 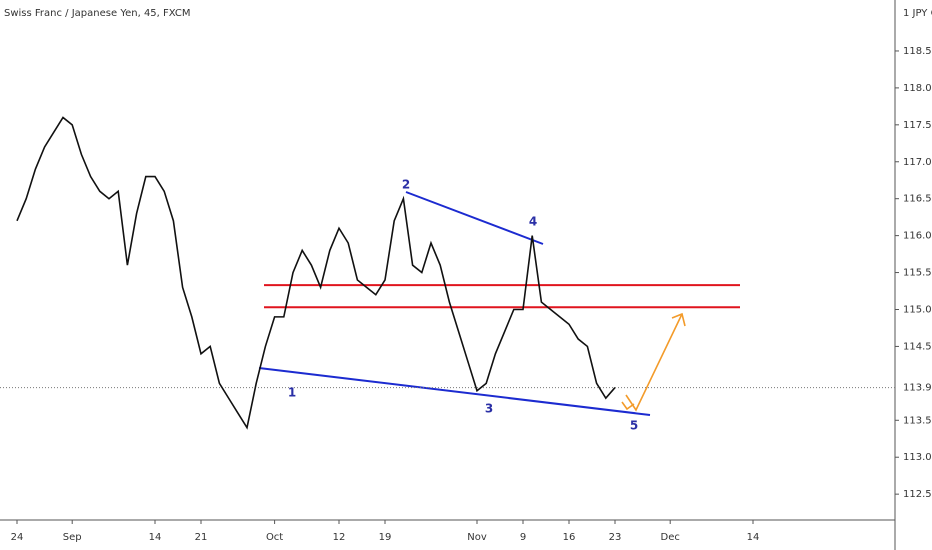 I want to click on wave-label: 2, so click(x=406, y=185).